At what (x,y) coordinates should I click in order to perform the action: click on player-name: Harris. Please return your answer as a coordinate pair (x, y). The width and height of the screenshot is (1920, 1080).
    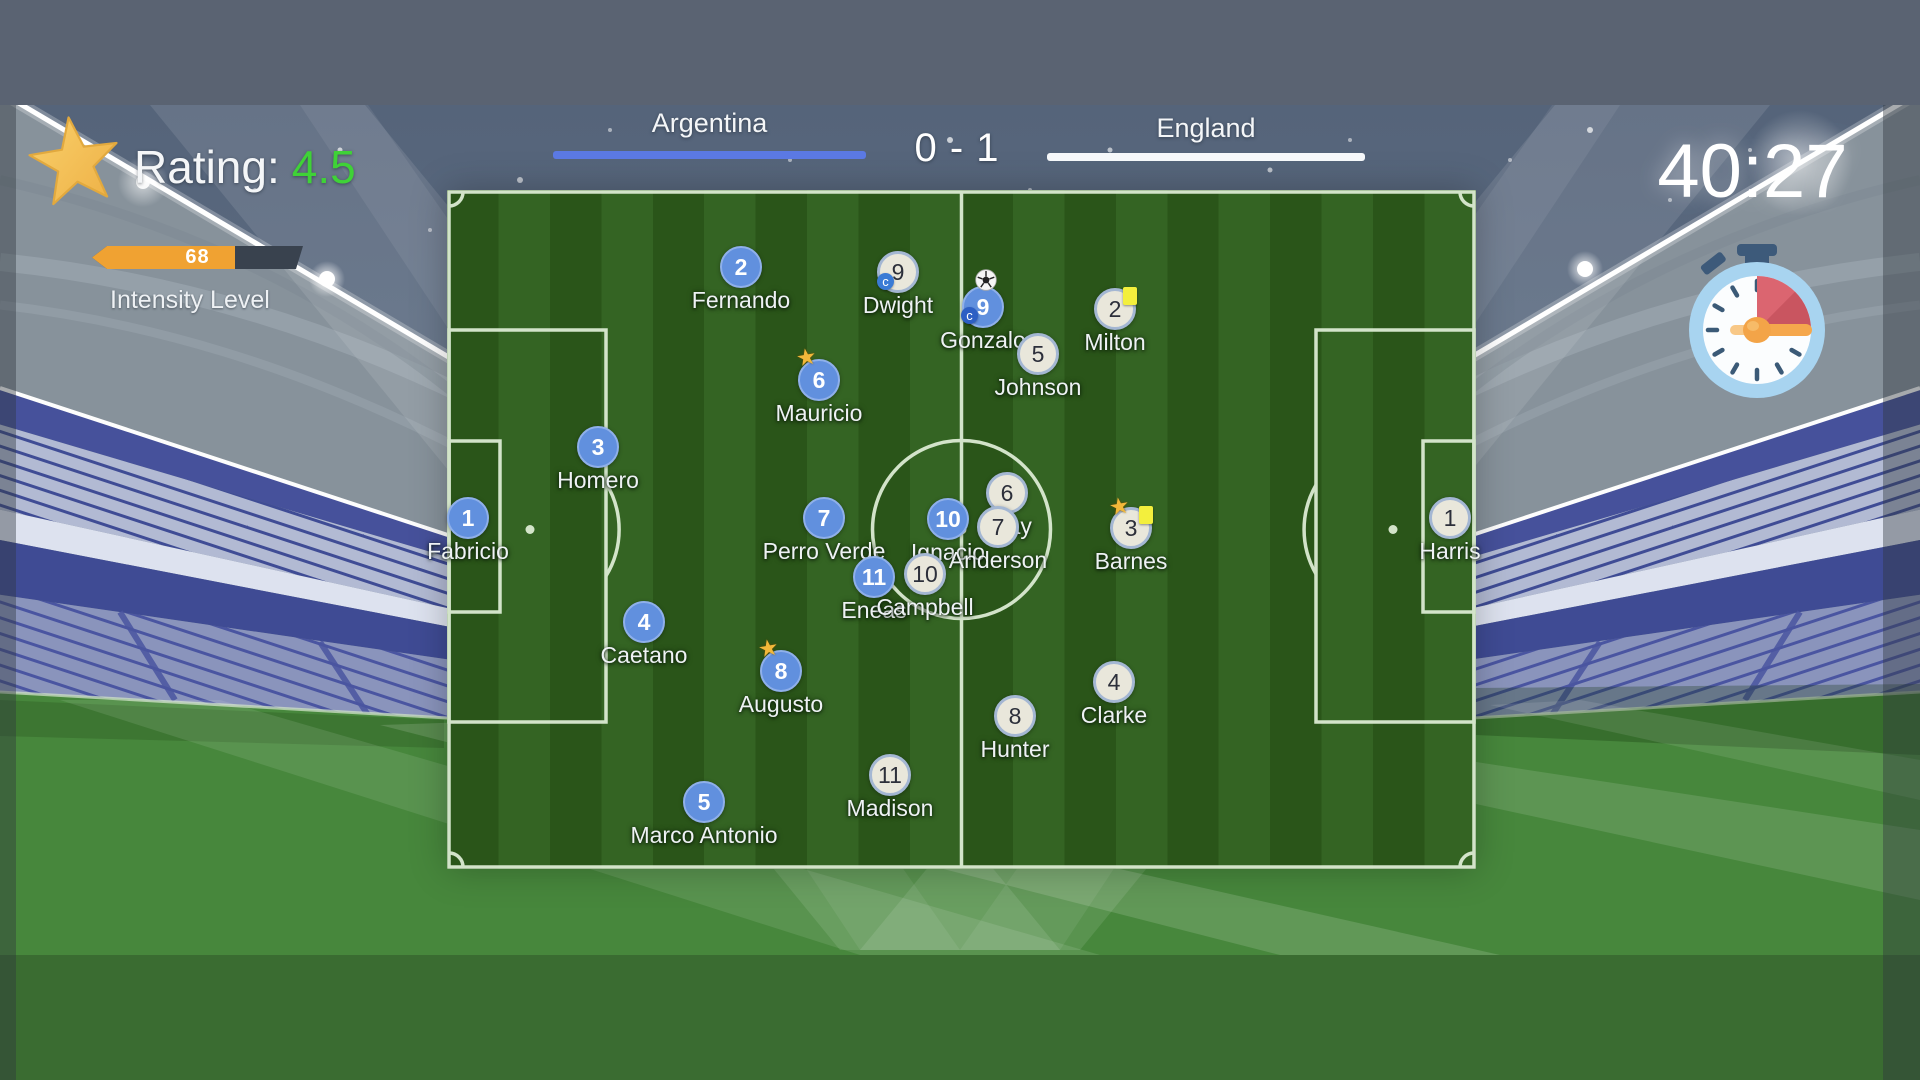
    Looking at the image, I should click on (1450, 551).